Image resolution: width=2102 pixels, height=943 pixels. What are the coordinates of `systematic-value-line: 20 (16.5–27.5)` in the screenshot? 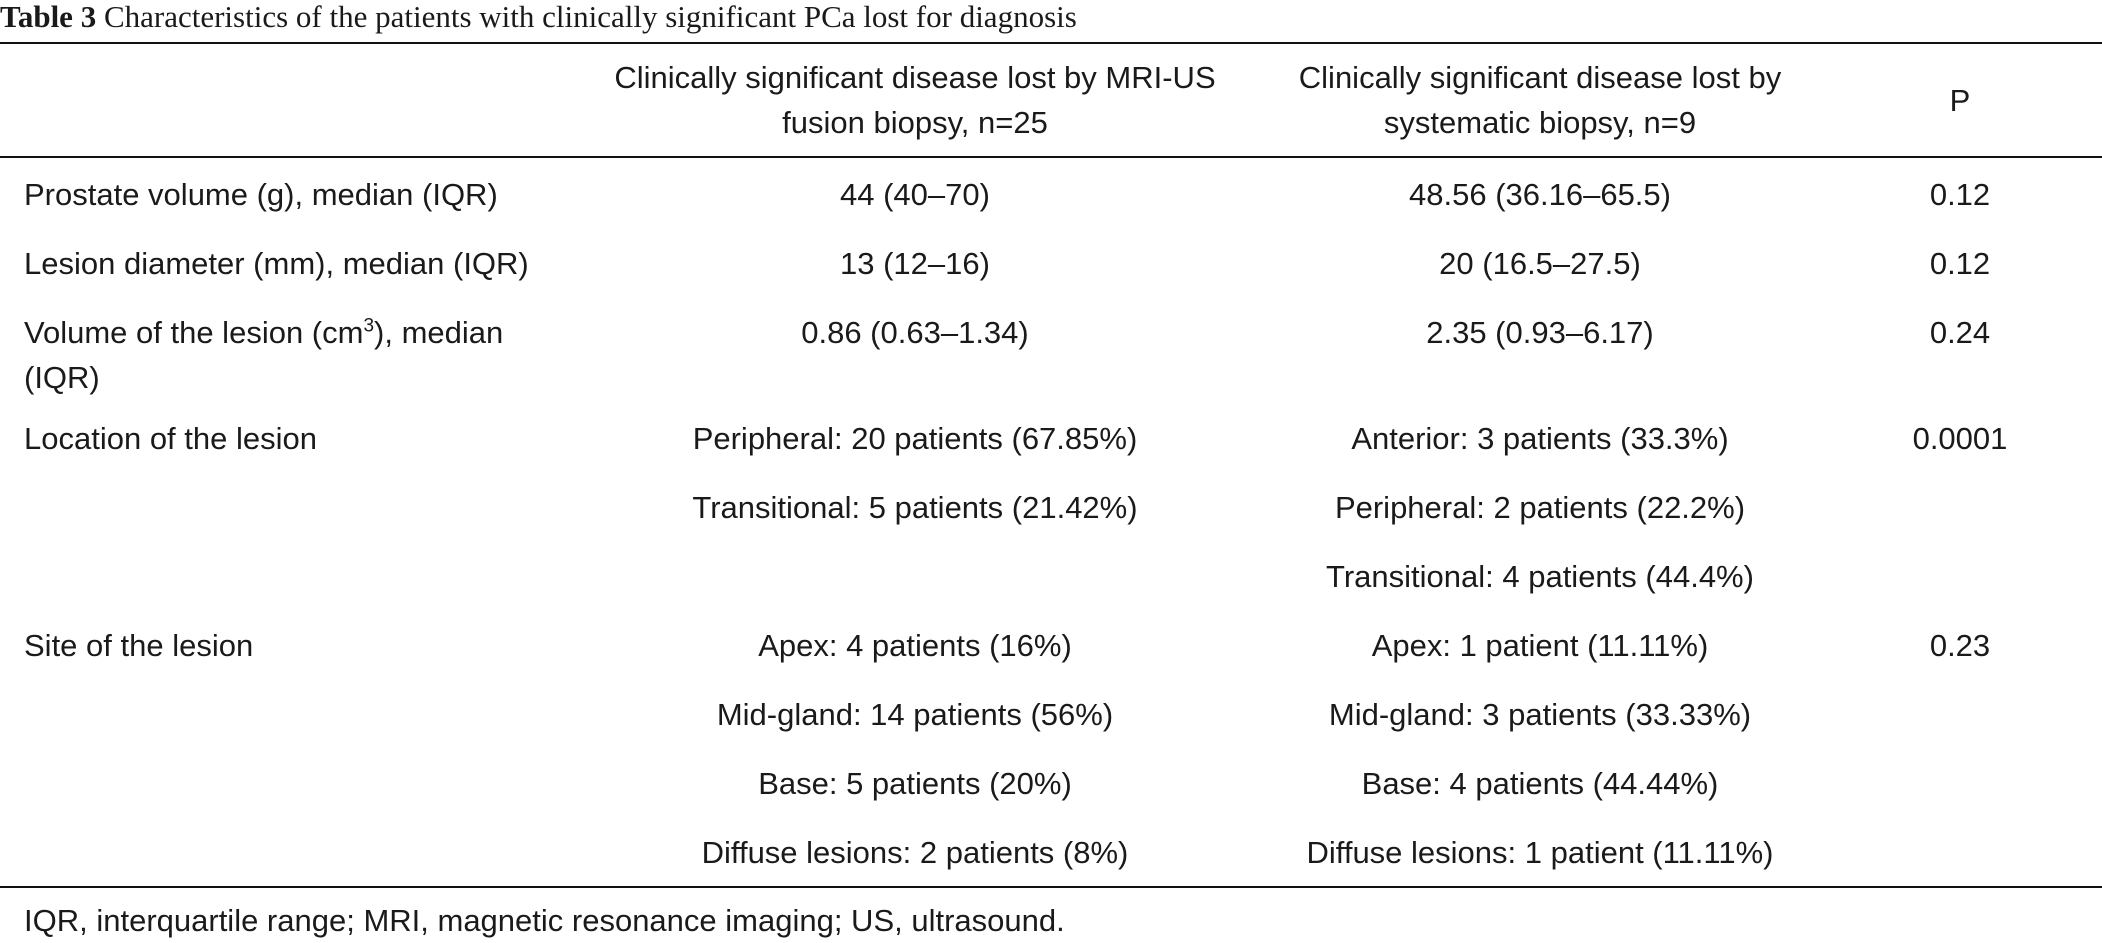 It's located at (1540, 263).